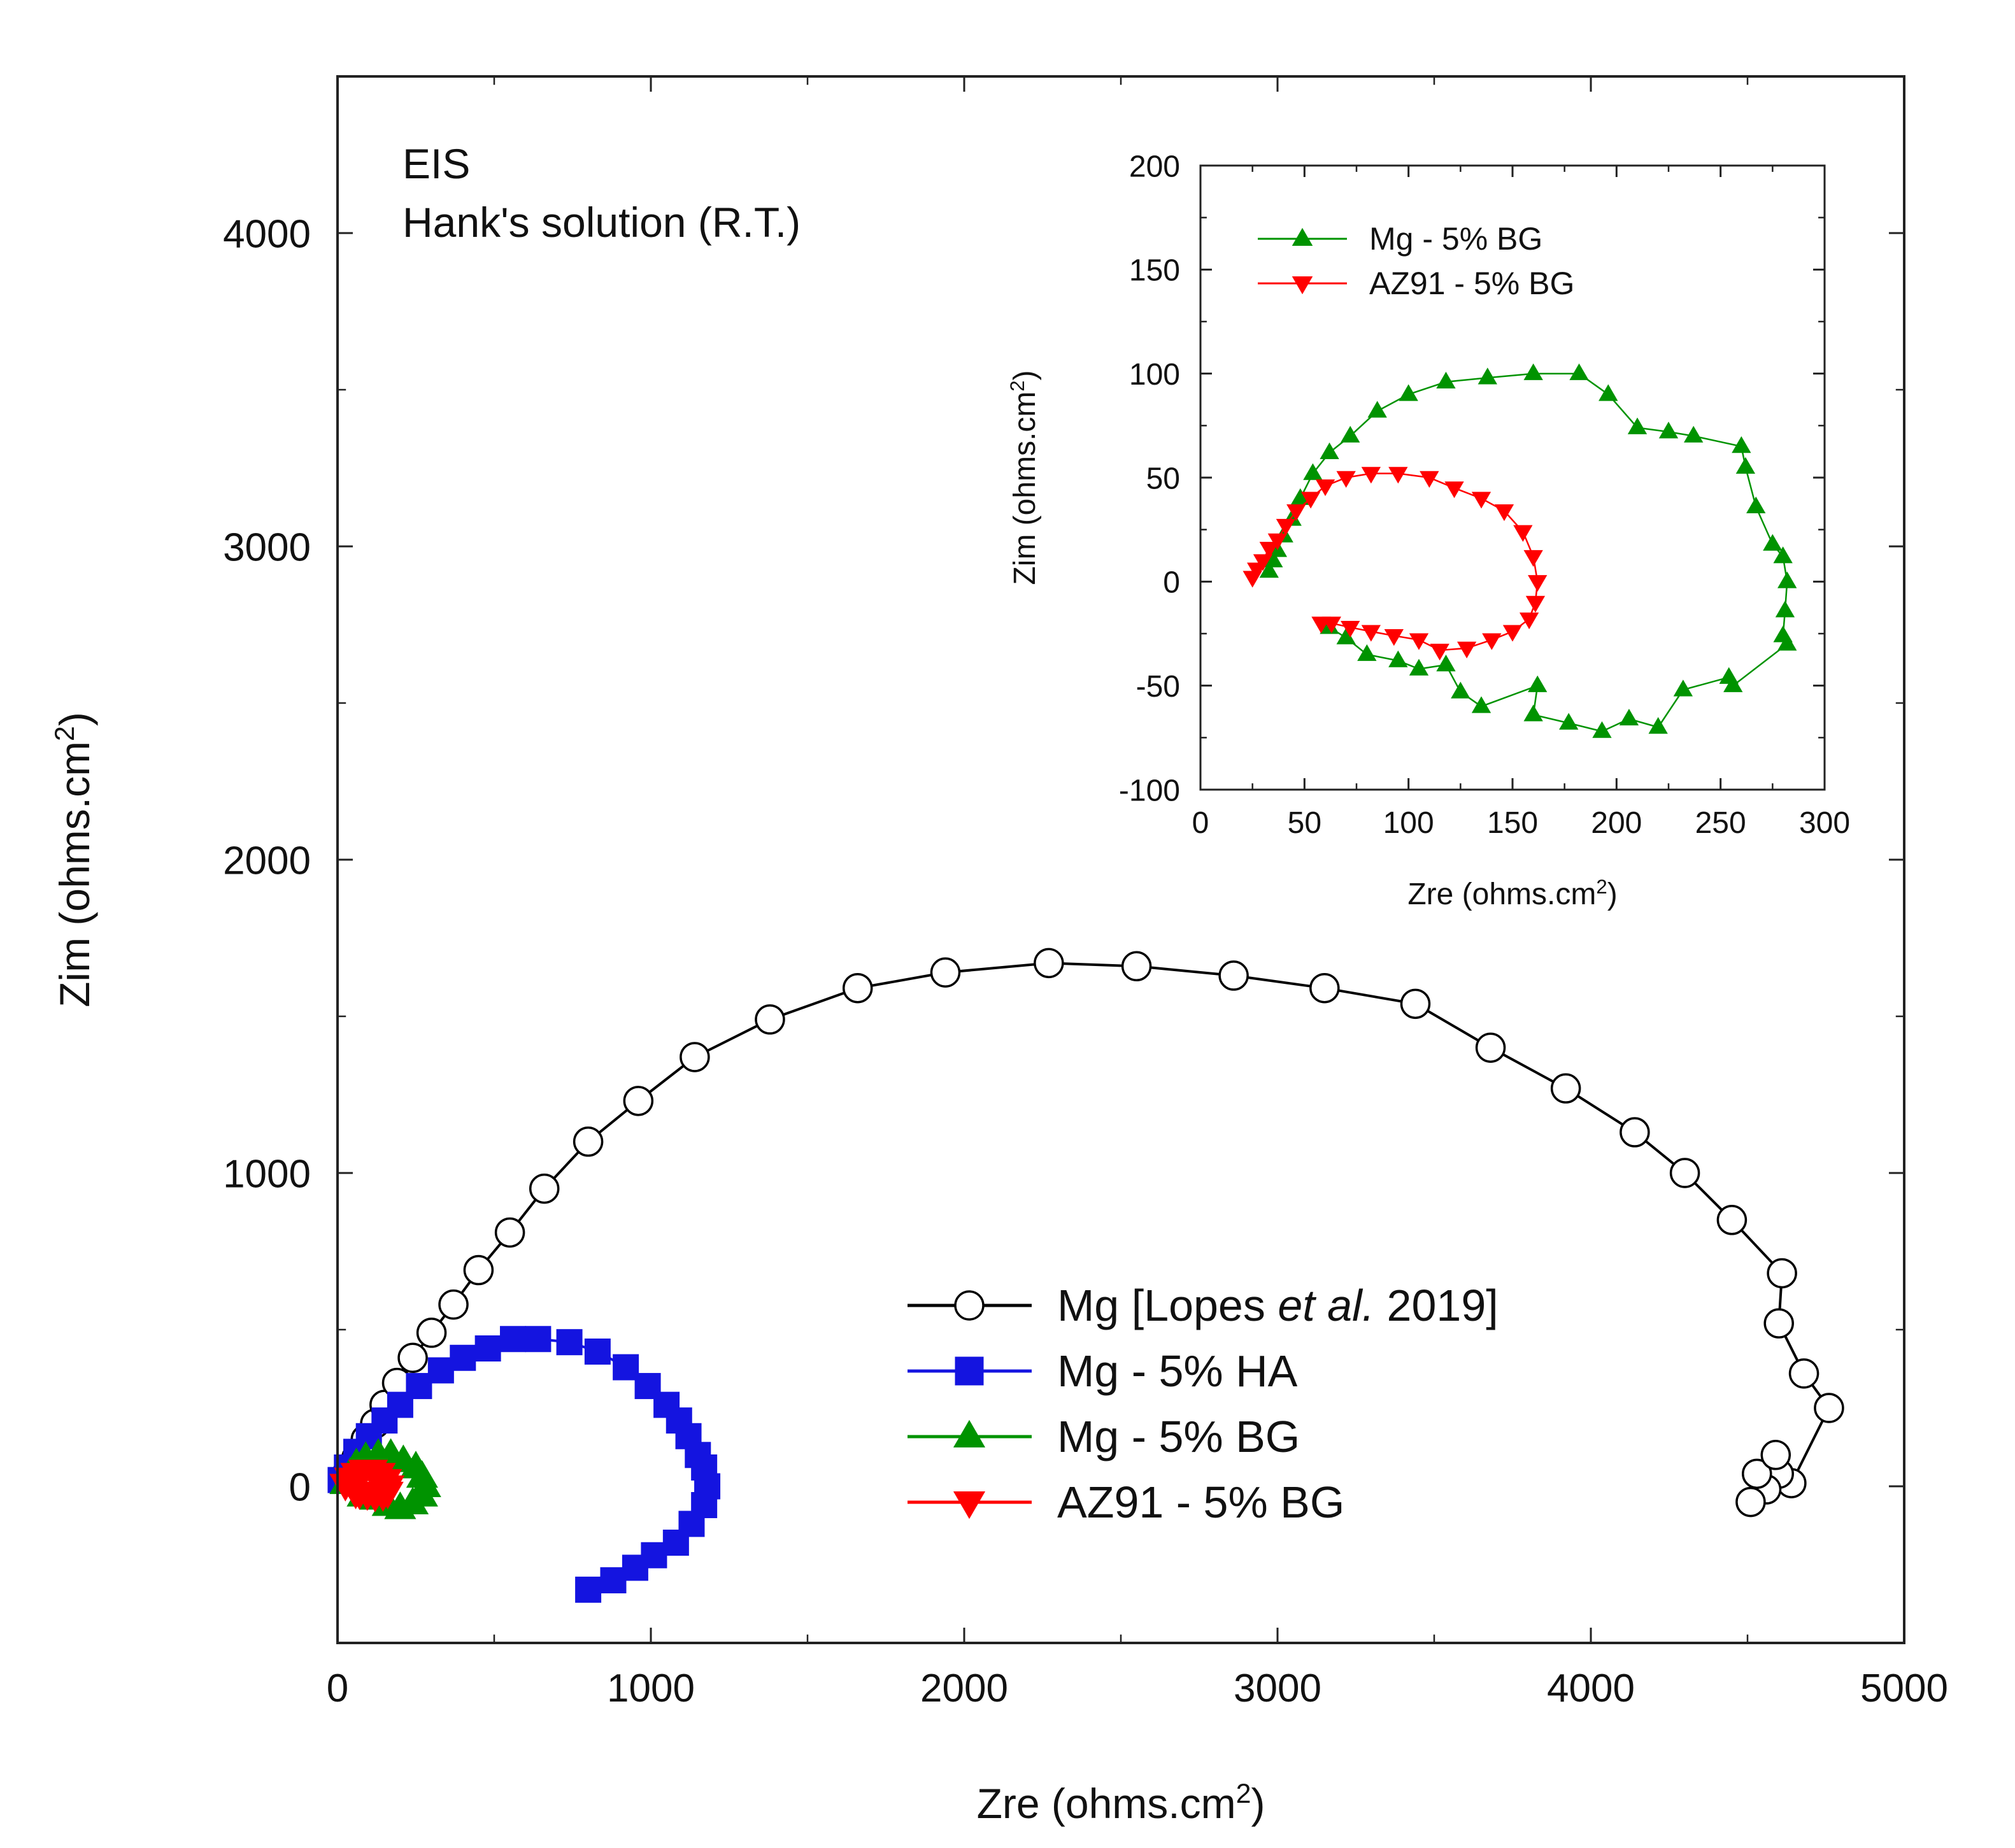 The height and width of the screenshot is (1848, 2015). I want to click on inset-legend-entry: Mg - 5% BG, so click(1400, 239).